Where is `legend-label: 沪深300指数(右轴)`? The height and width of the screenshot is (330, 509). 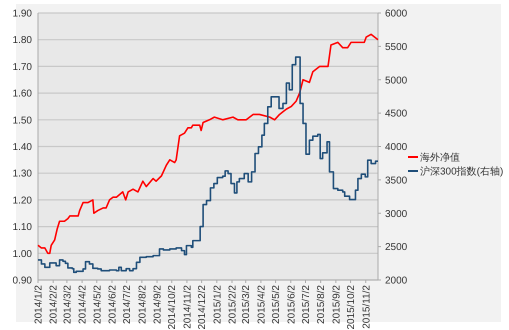
legend-label: 沪深300指数(右轴) is located at coordinates (462, 172).